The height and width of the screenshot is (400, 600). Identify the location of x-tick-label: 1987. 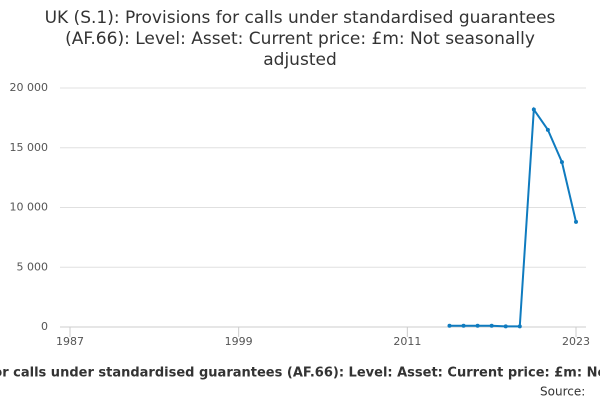
(70, 341).